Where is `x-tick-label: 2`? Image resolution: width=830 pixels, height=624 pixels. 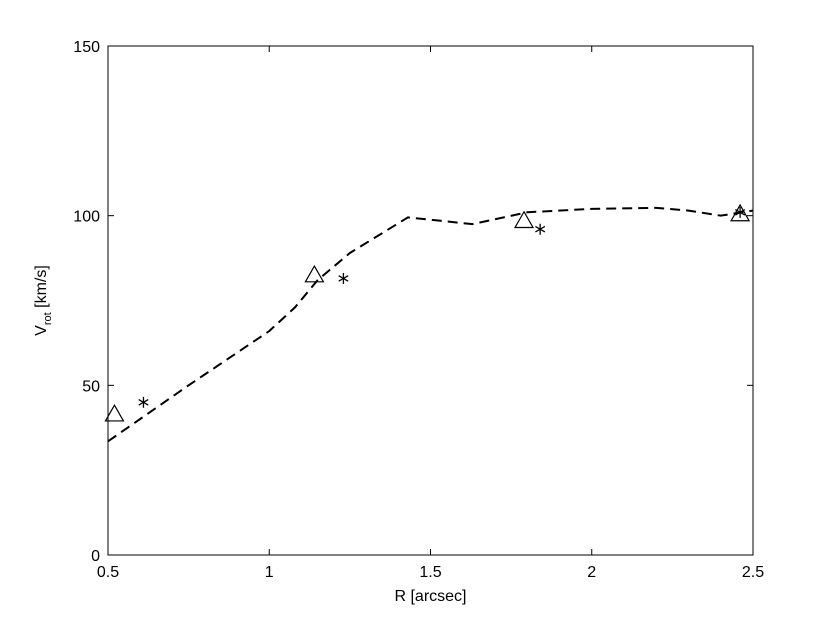 x-tick-label: 2 is located at coordinates (591, 572).